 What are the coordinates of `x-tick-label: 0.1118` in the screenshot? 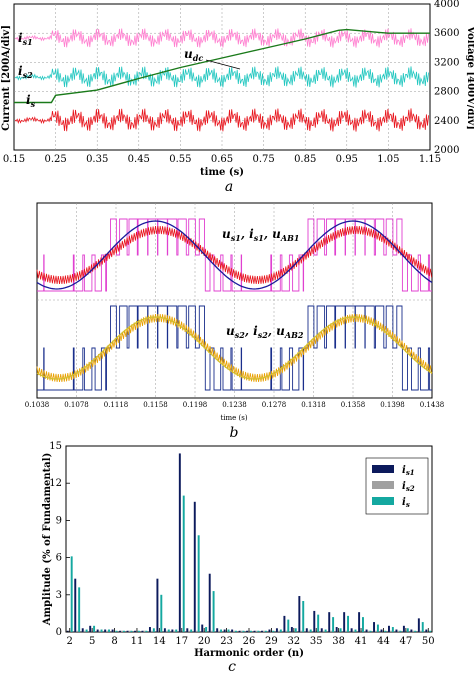 It's located at (116, 405).